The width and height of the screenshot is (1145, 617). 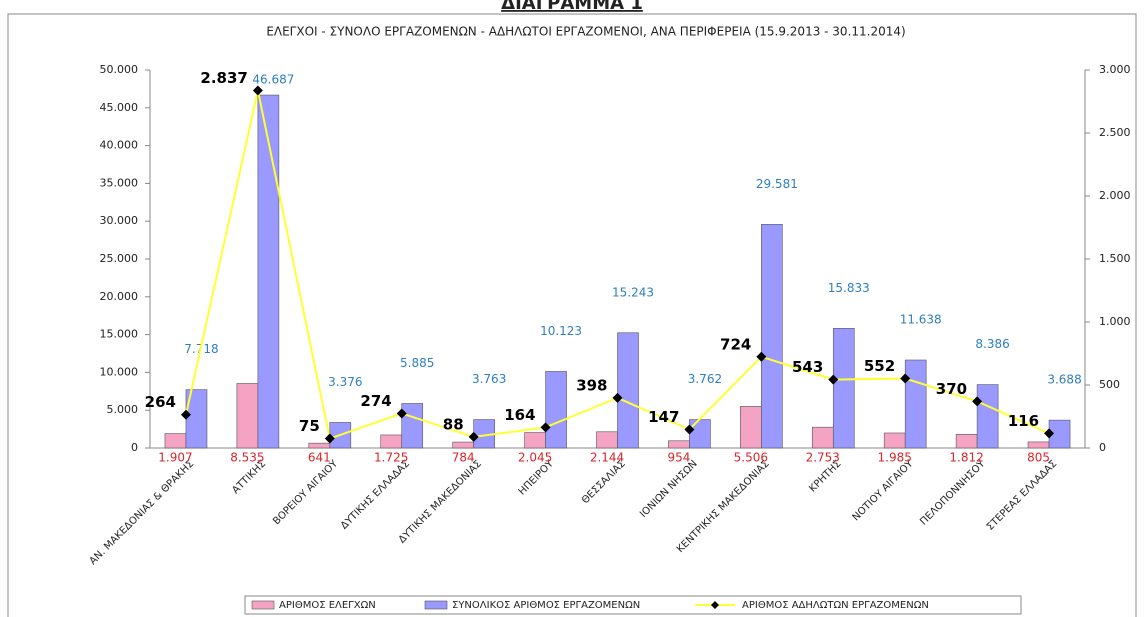 What do you see at coordinates (453, 424) in the screenshot?
I see `line-value-label: 88` at bounding box center [453, 424].